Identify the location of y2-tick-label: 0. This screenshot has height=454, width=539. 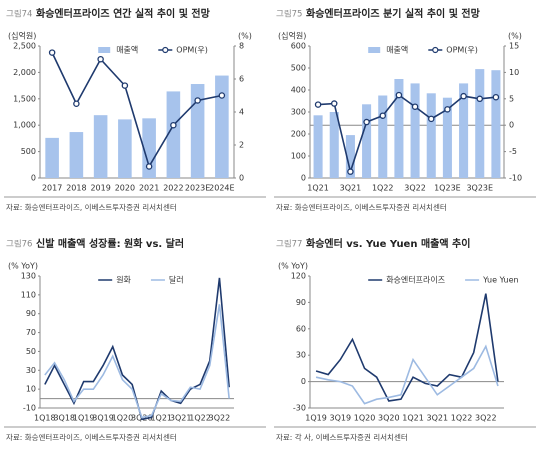
(511, 125).